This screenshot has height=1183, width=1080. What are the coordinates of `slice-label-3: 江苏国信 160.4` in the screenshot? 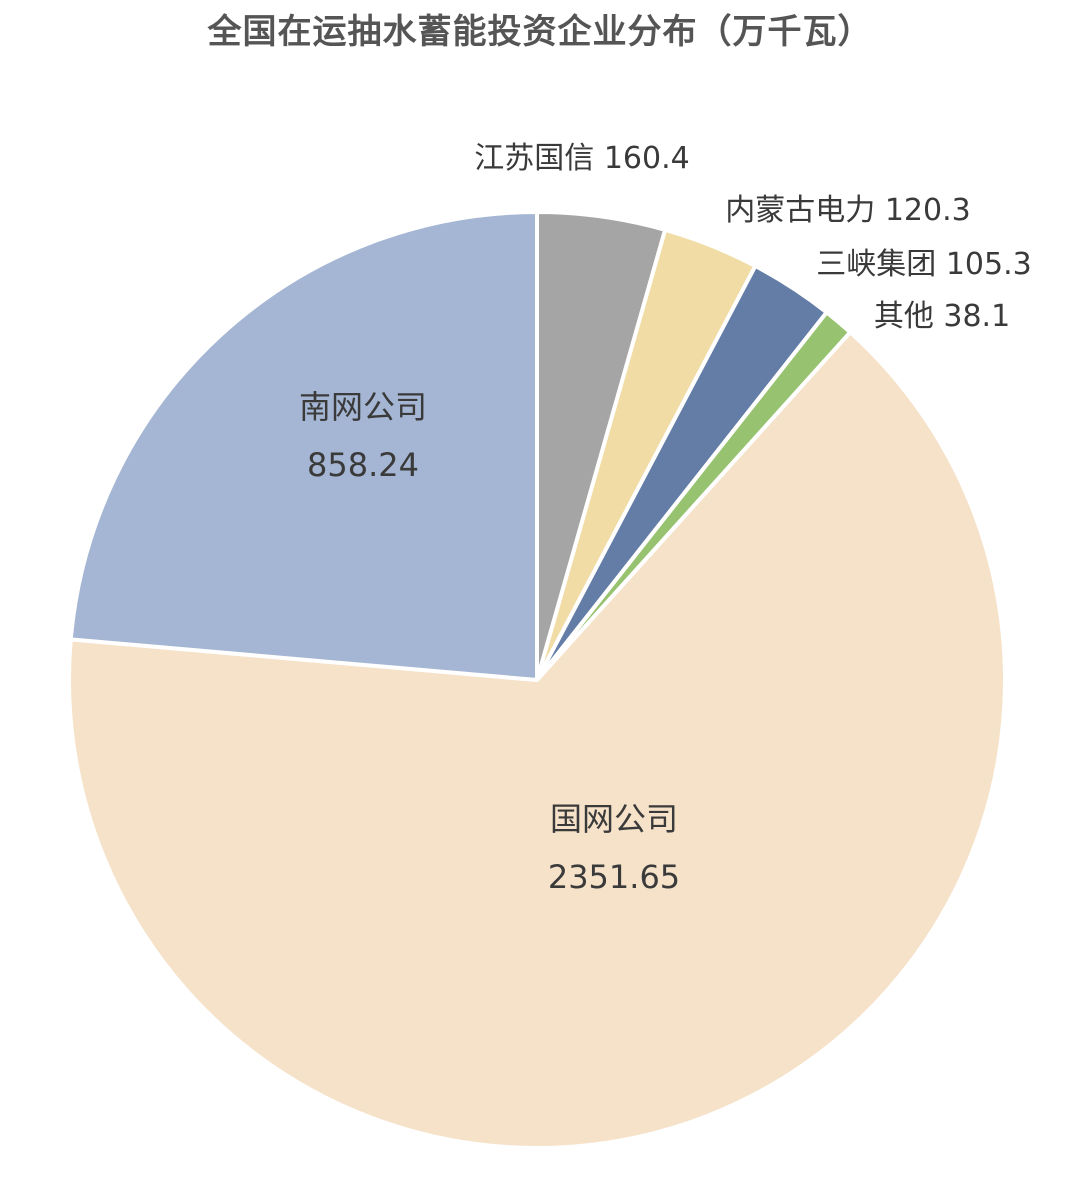 It's located at (581, 158).